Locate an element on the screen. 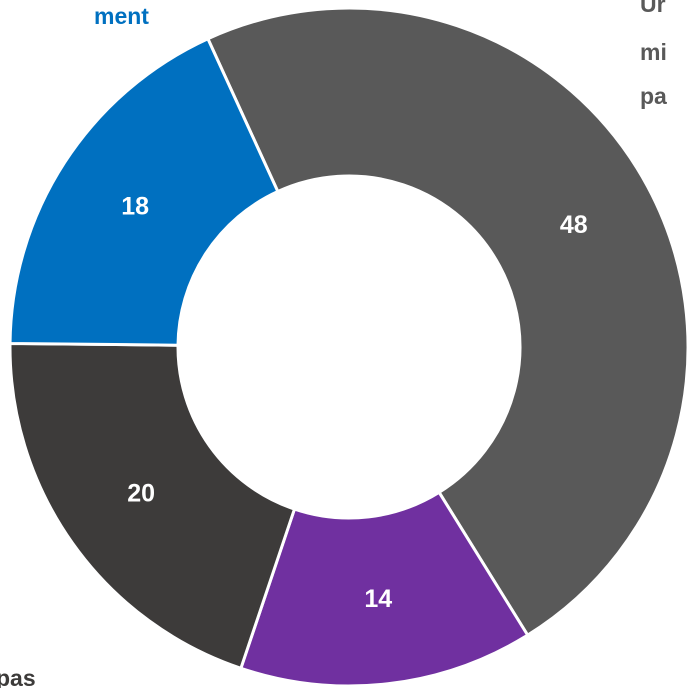 The width and height of the screenshot is (687, 688). annotation: Ur is located at coordinates (653, 8).